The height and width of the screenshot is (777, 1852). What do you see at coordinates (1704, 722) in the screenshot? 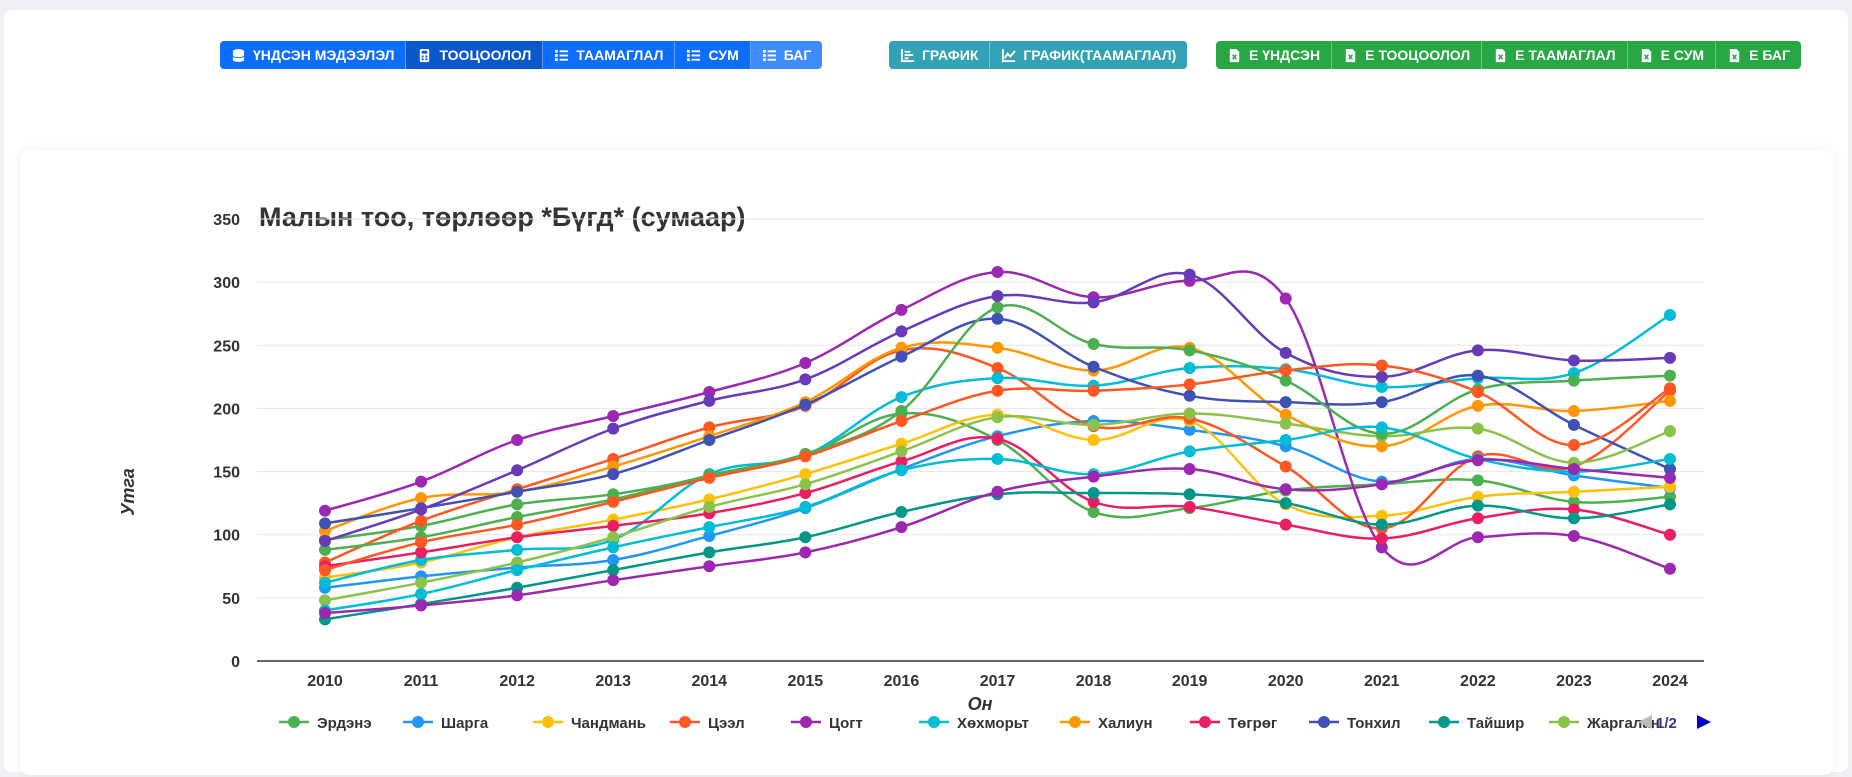
I see `legend-next-arrow-icon` at bounding box center [1704, 722].